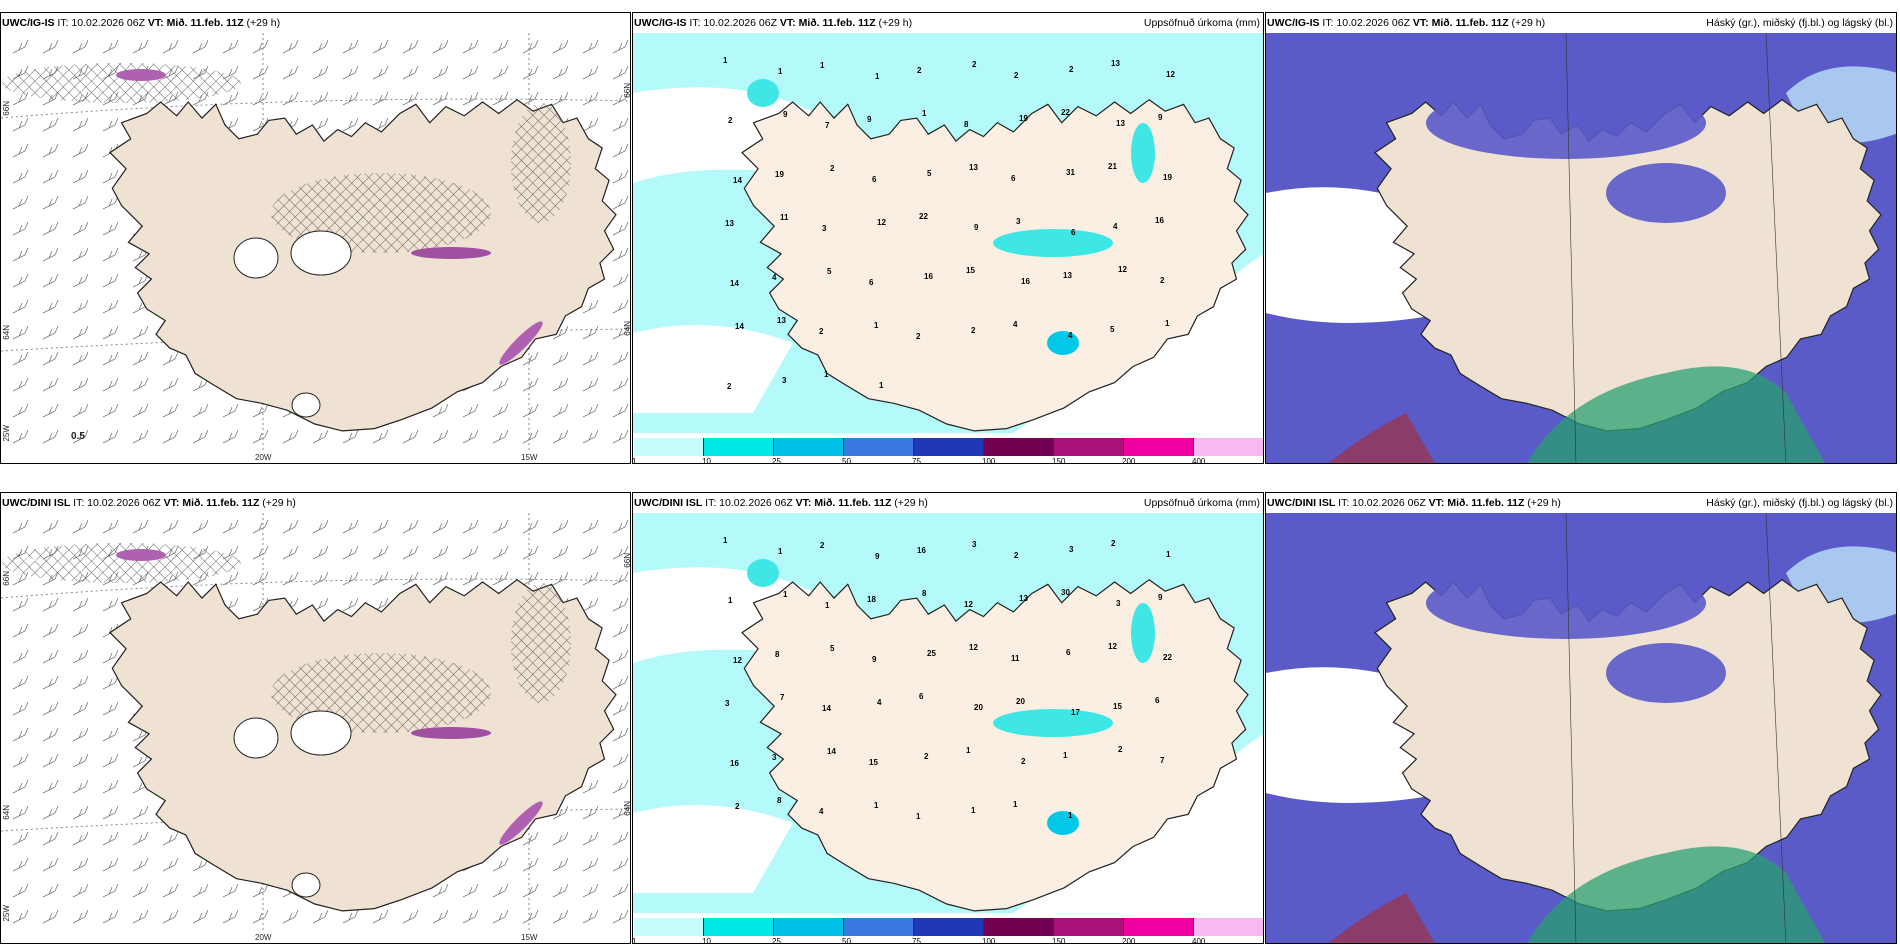 This screenshot has height=950, width=1900. What do you see at coordinates (1075, 712) in the screenshot?
I see `precip-value-label: 17` at bounding box center [1075, 712].